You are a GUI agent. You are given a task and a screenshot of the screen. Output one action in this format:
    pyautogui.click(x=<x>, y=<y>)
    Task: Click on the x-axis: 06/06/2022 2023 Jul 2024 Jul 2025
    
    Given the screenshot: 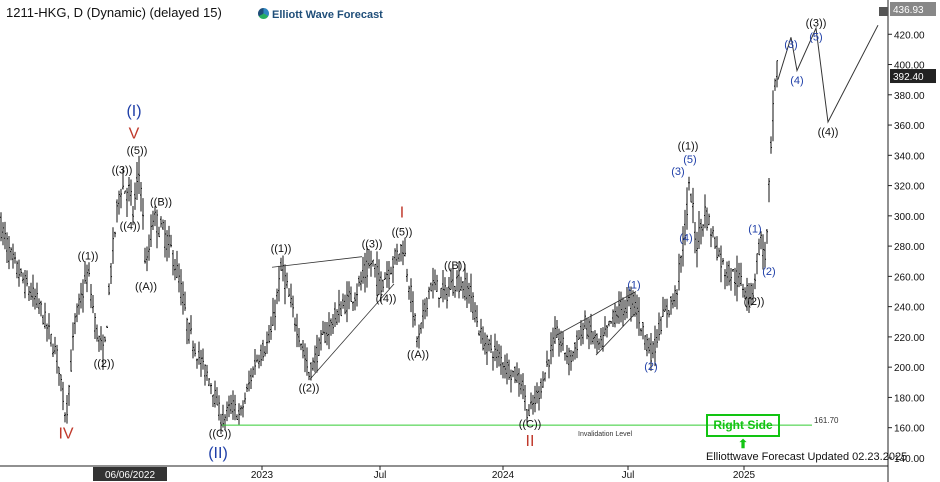 What is the action you would take?
    pyautogui.click(x=444, y=473)
    